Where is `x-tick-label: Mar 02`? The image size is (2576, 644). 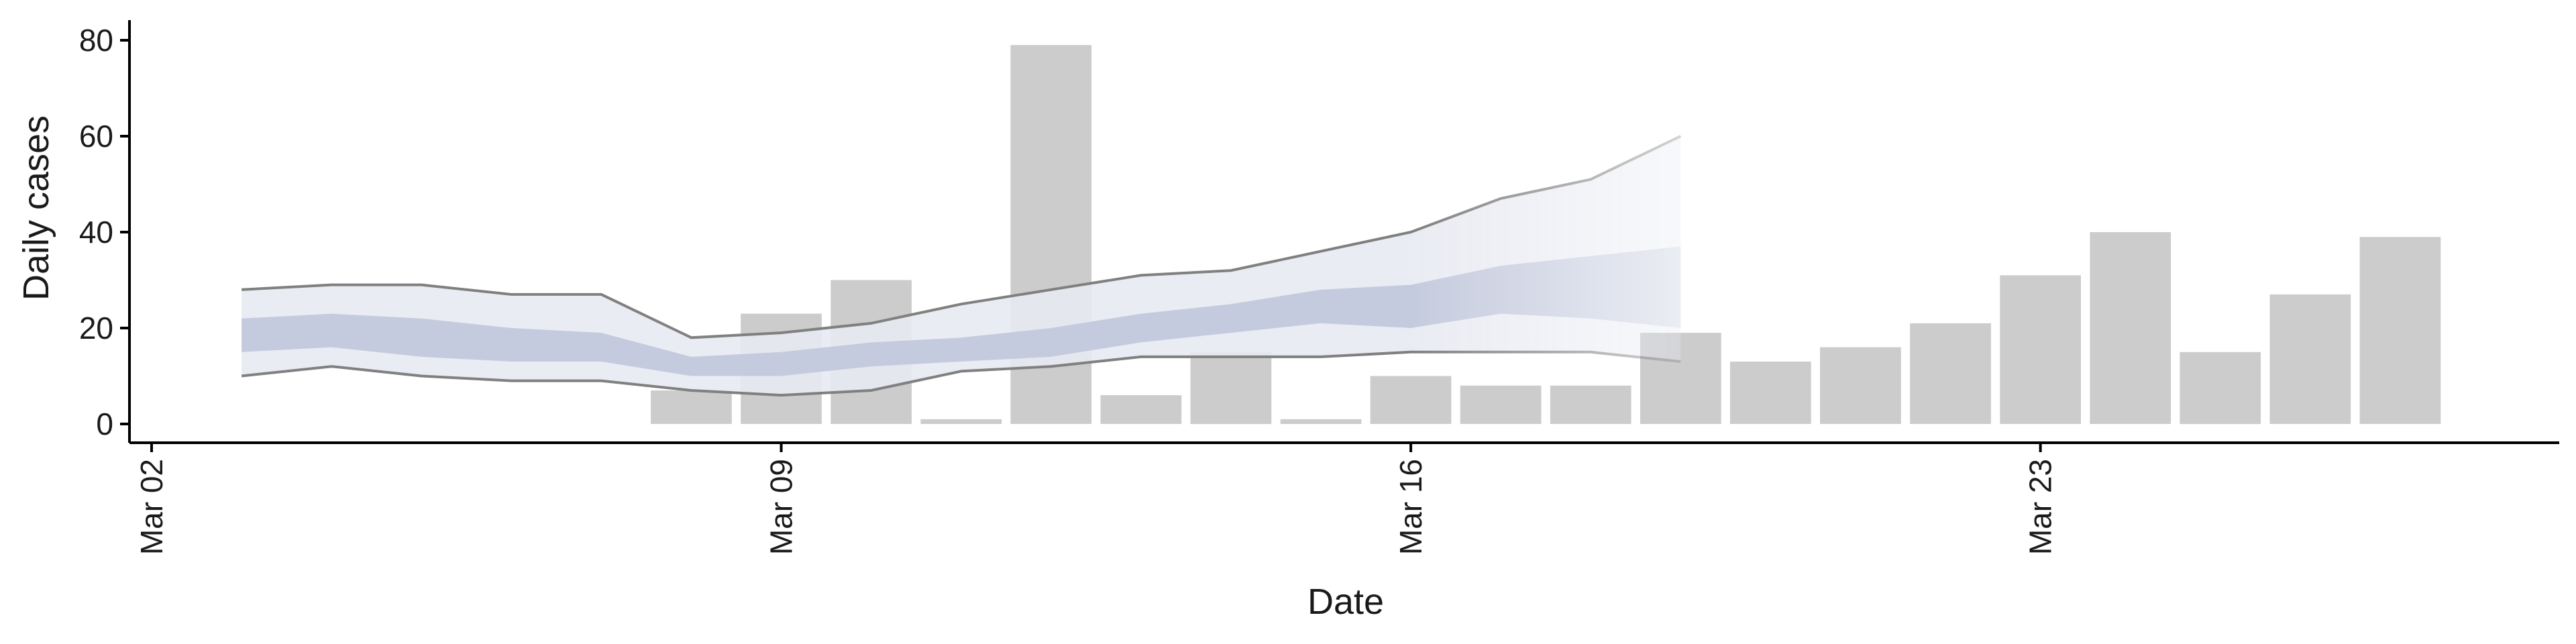 x-tick-label: Mar 02 is located at coordinates (151, 507).